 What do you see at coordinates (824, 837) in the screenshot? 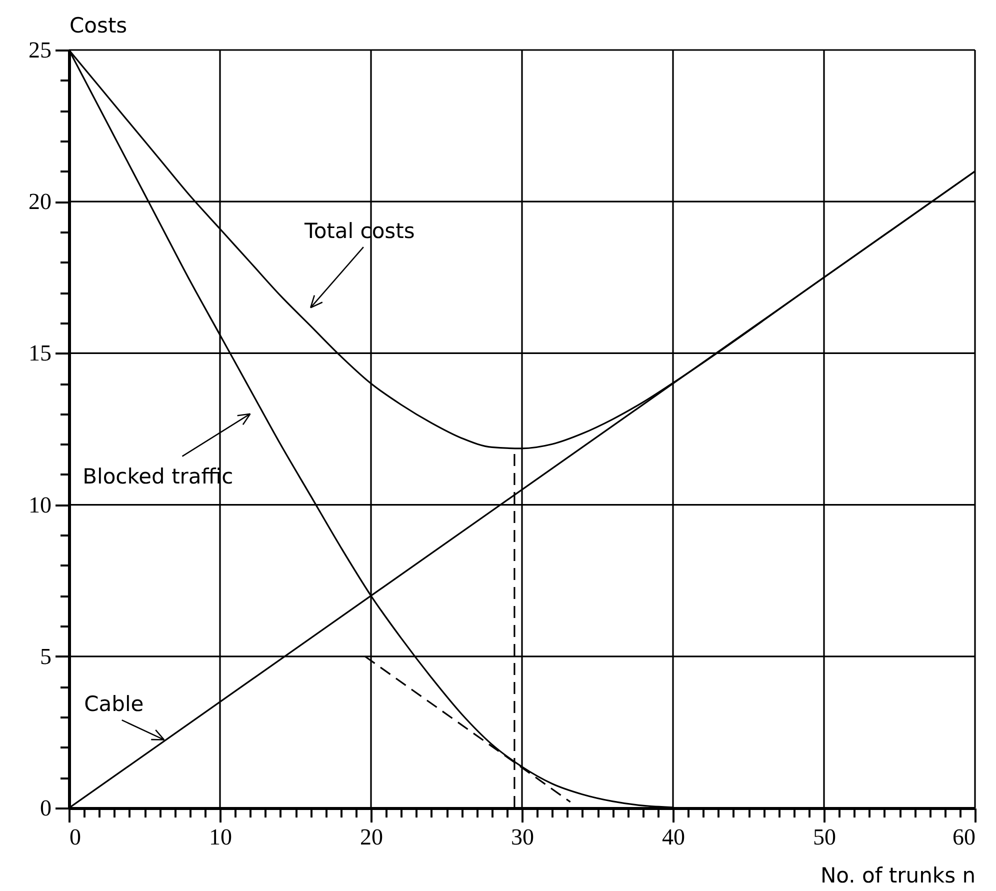
I see `x-tick-label: 50` at bounding box center [824, 837].